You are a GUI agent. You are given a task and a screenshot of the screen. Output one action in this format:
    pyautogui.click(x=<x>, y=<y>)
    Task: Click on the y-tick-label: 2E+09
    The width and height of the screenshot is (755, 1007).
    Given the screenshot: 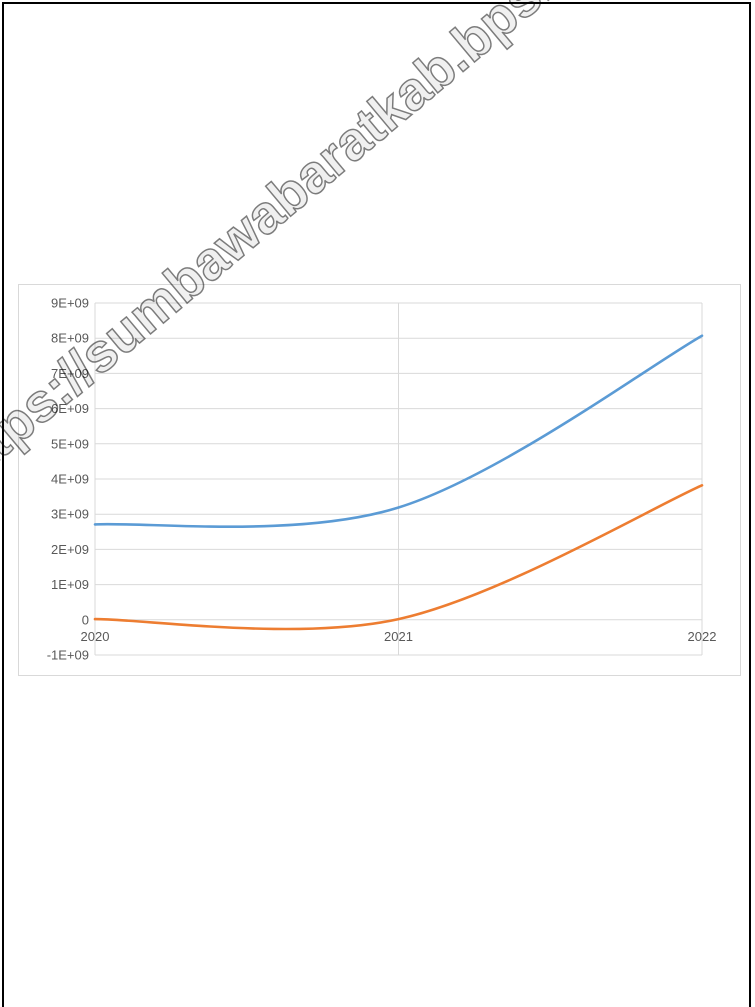 What is the action you would take?
    pyautogui.click(x=70, y=549)
    